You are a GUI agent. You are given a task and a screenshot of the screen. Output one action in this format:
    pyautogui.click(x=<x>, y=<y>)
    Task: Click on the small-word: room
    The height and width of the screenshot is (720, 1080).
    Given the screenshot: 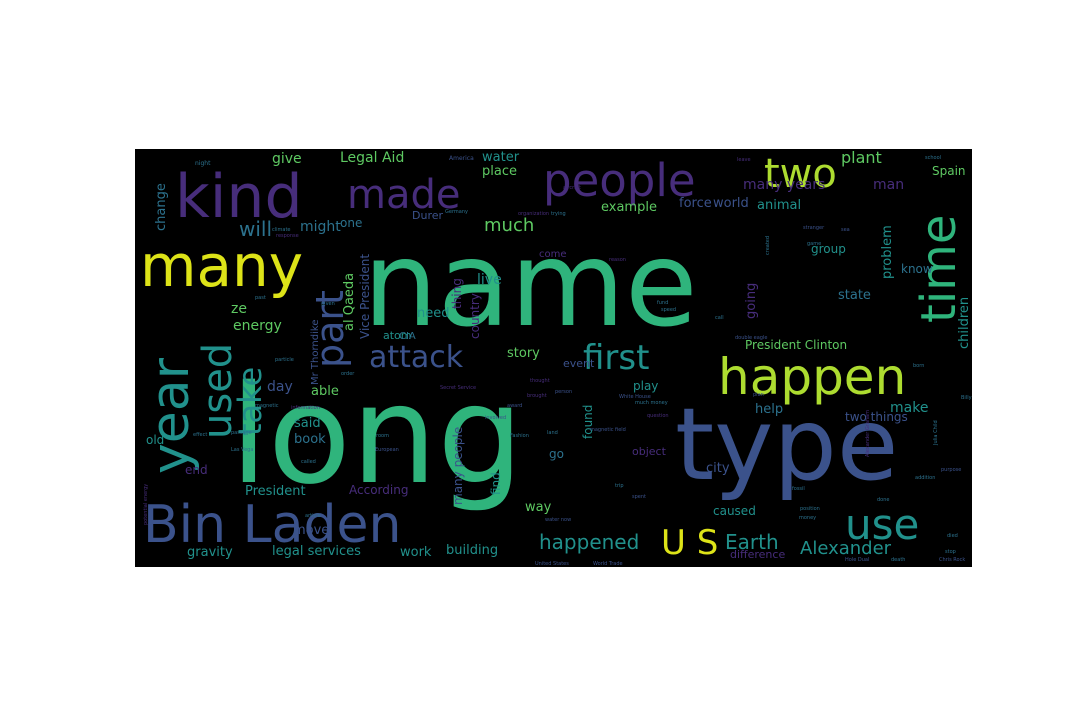 What is the action you would take?
    pyautogui.click(x=382, y=436)
    